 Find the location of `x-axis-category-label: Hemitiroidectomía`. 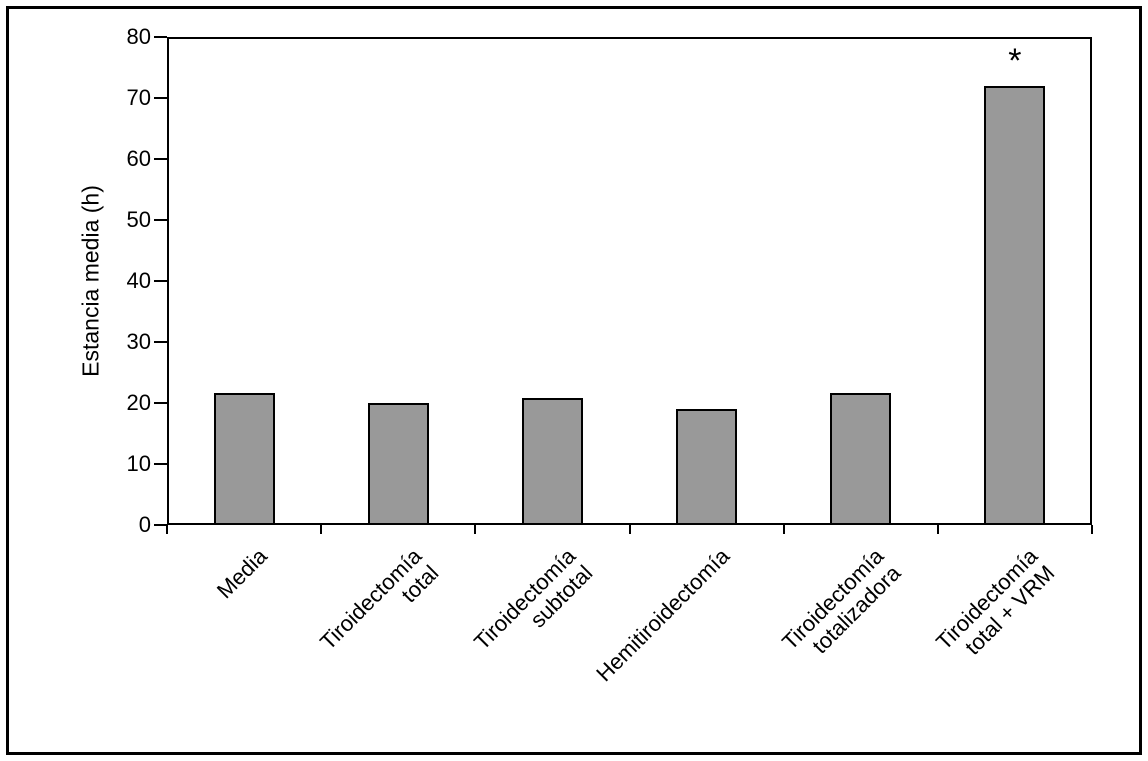

x-axis-category-label: Hemitiroidectomía is located at coordinates (663, 615).